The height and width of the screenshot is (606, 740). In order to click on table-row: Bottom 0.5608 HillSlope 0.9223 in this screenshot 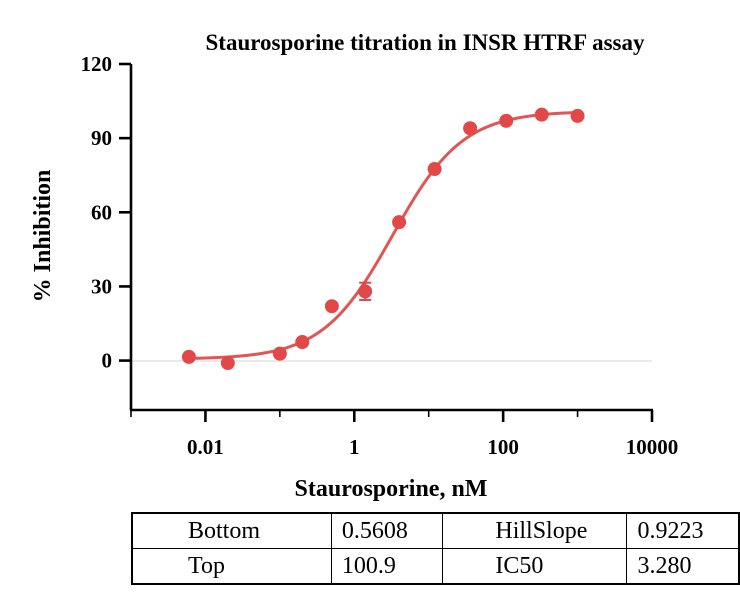, I will do `click(435, 530)`.